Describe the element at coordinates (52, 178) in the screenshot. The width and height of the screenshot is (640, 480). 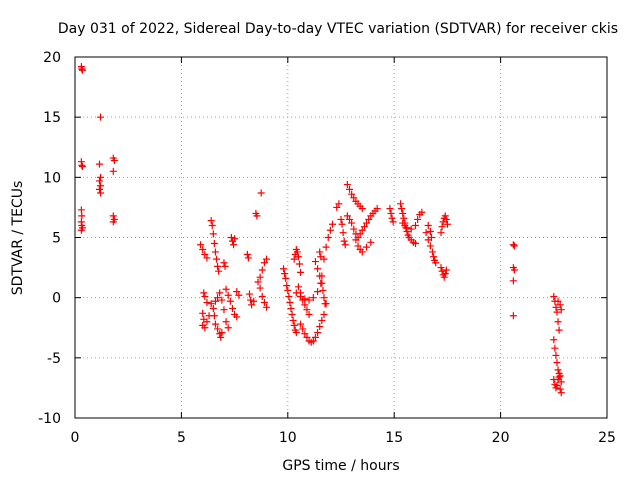
I see `y-tick-label: 10` at that location.